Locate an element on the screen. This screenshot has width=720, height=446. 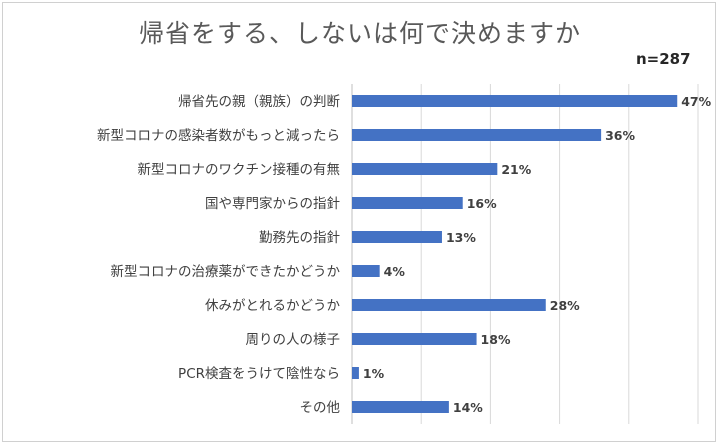
chart-title: 帰省をする、しないは何で決めますか is located at coordinates (359, 33).